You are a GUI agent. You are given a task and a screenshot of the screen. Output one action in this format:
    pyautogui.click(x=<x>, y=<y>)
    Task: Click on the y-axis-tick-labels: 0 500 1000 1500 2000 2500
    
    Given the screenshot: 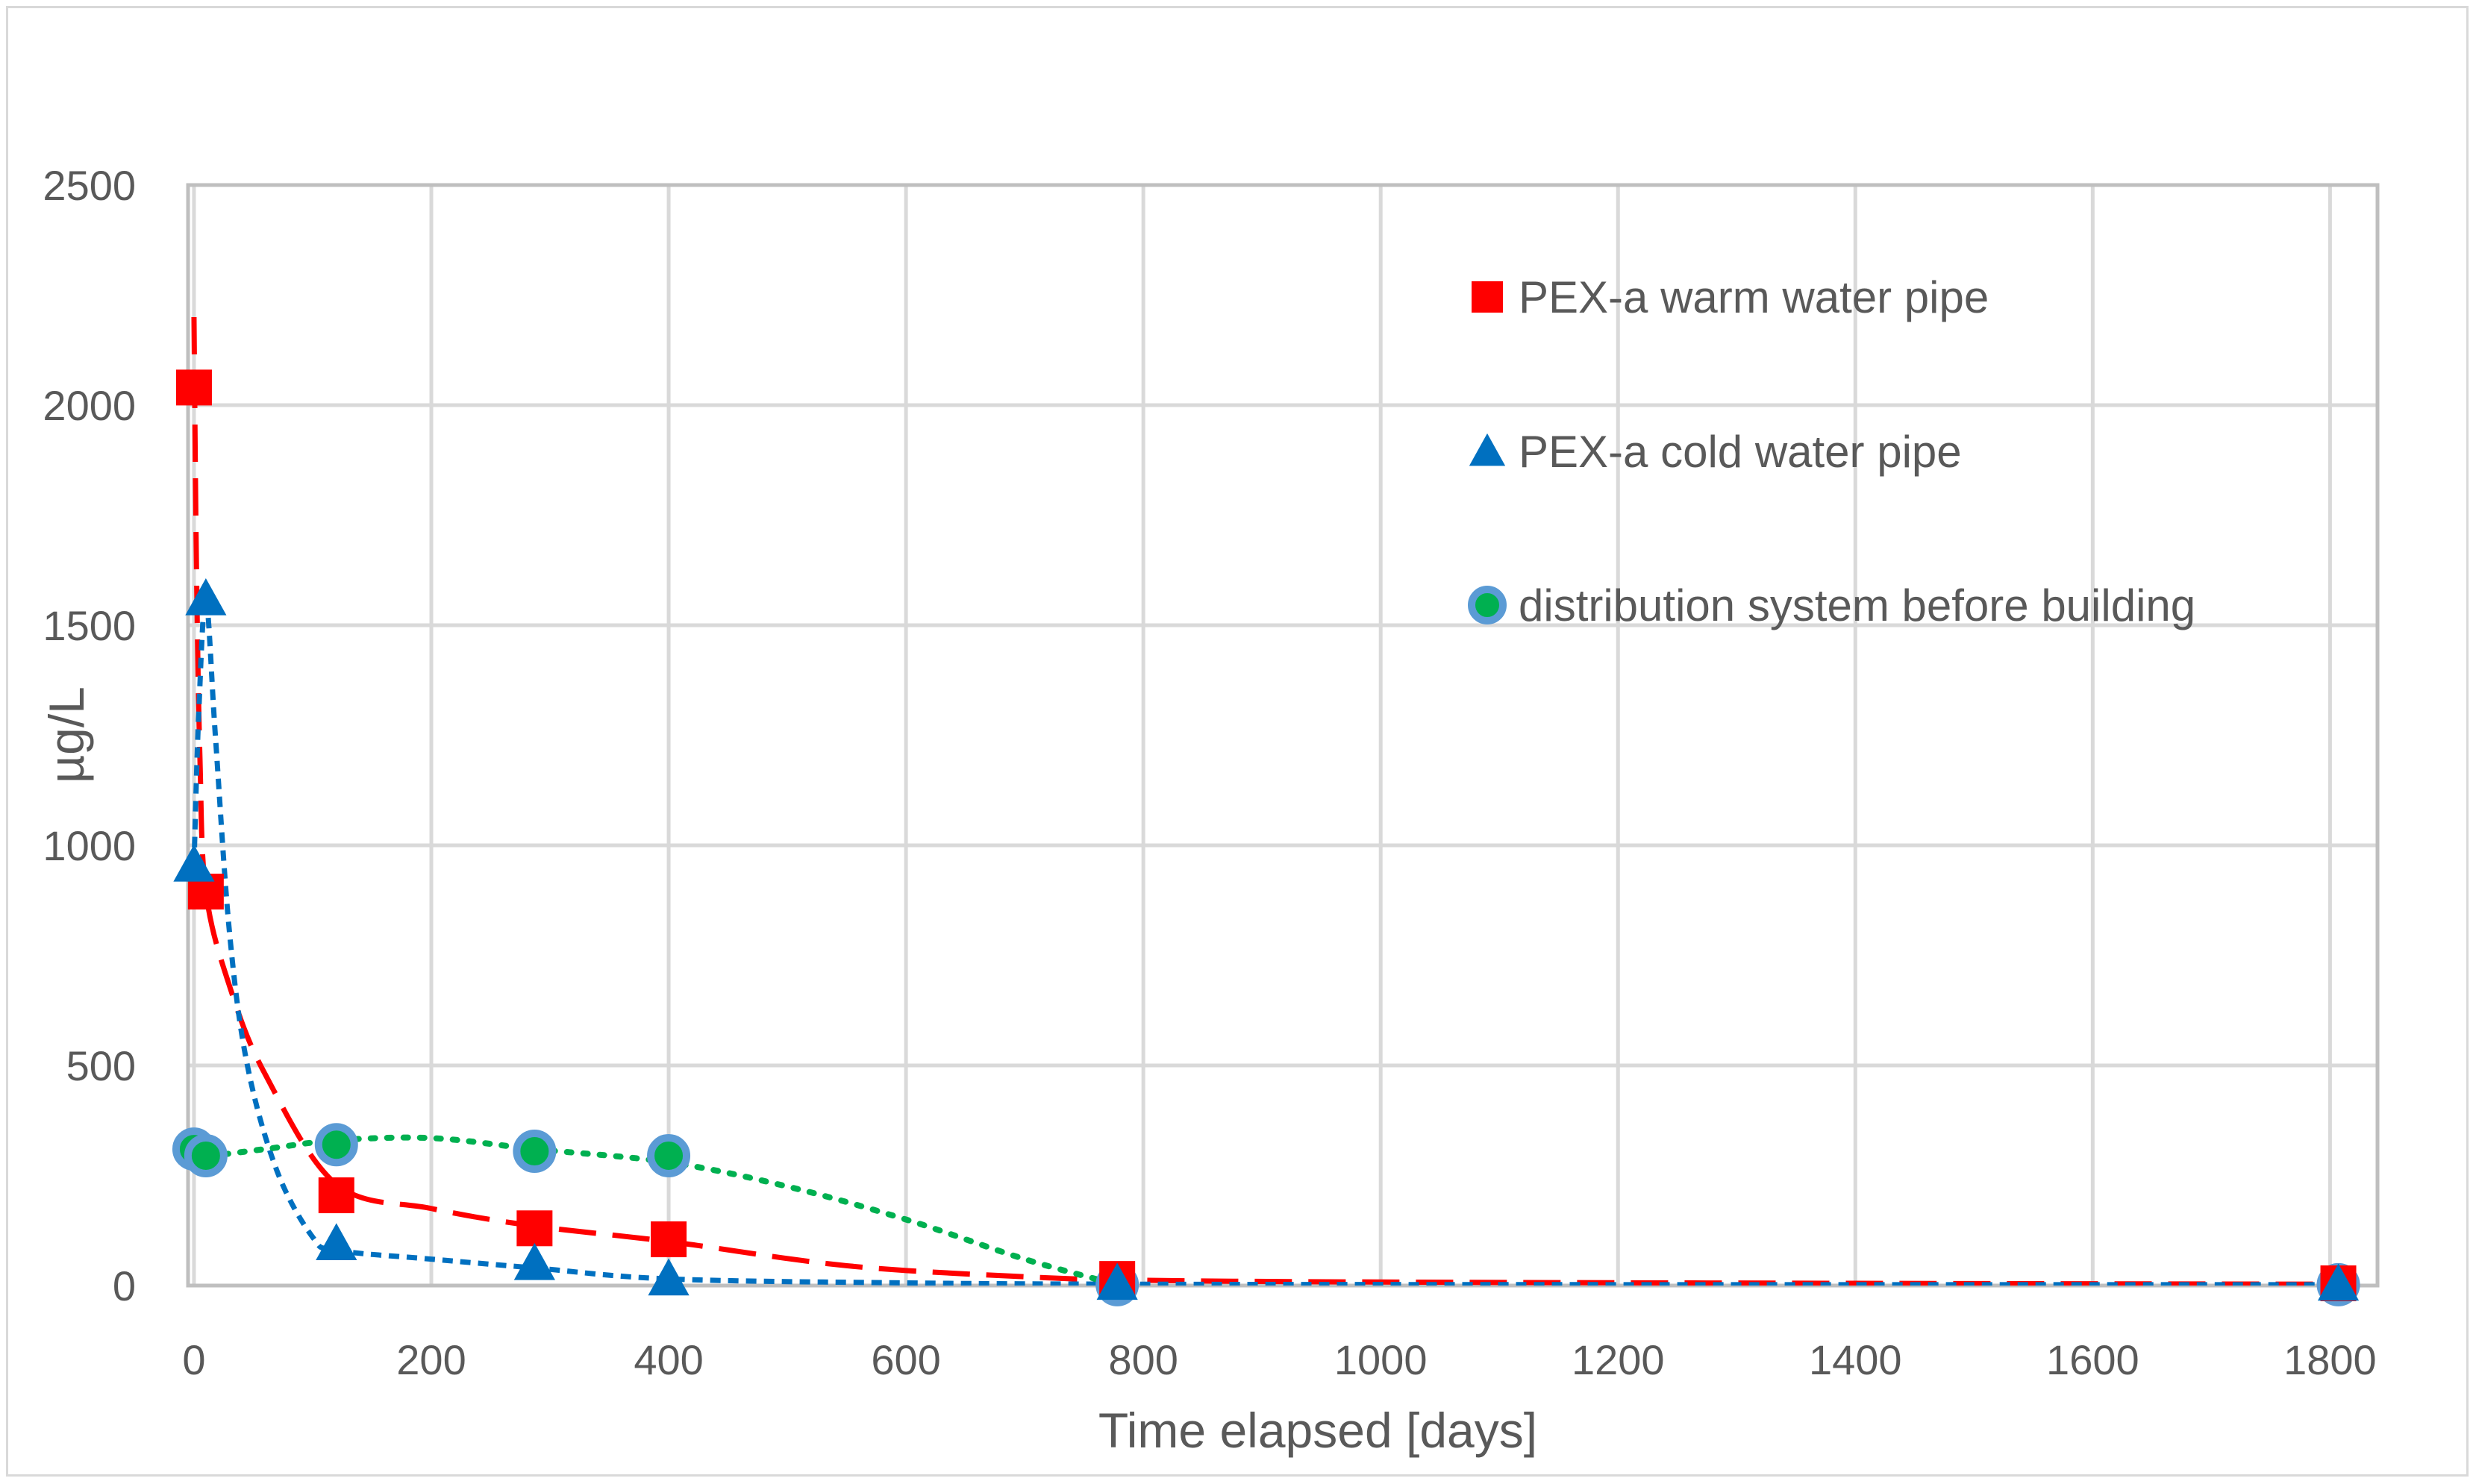 What is the action you would take?
    pyautogui.click(x=89, y=735)
    